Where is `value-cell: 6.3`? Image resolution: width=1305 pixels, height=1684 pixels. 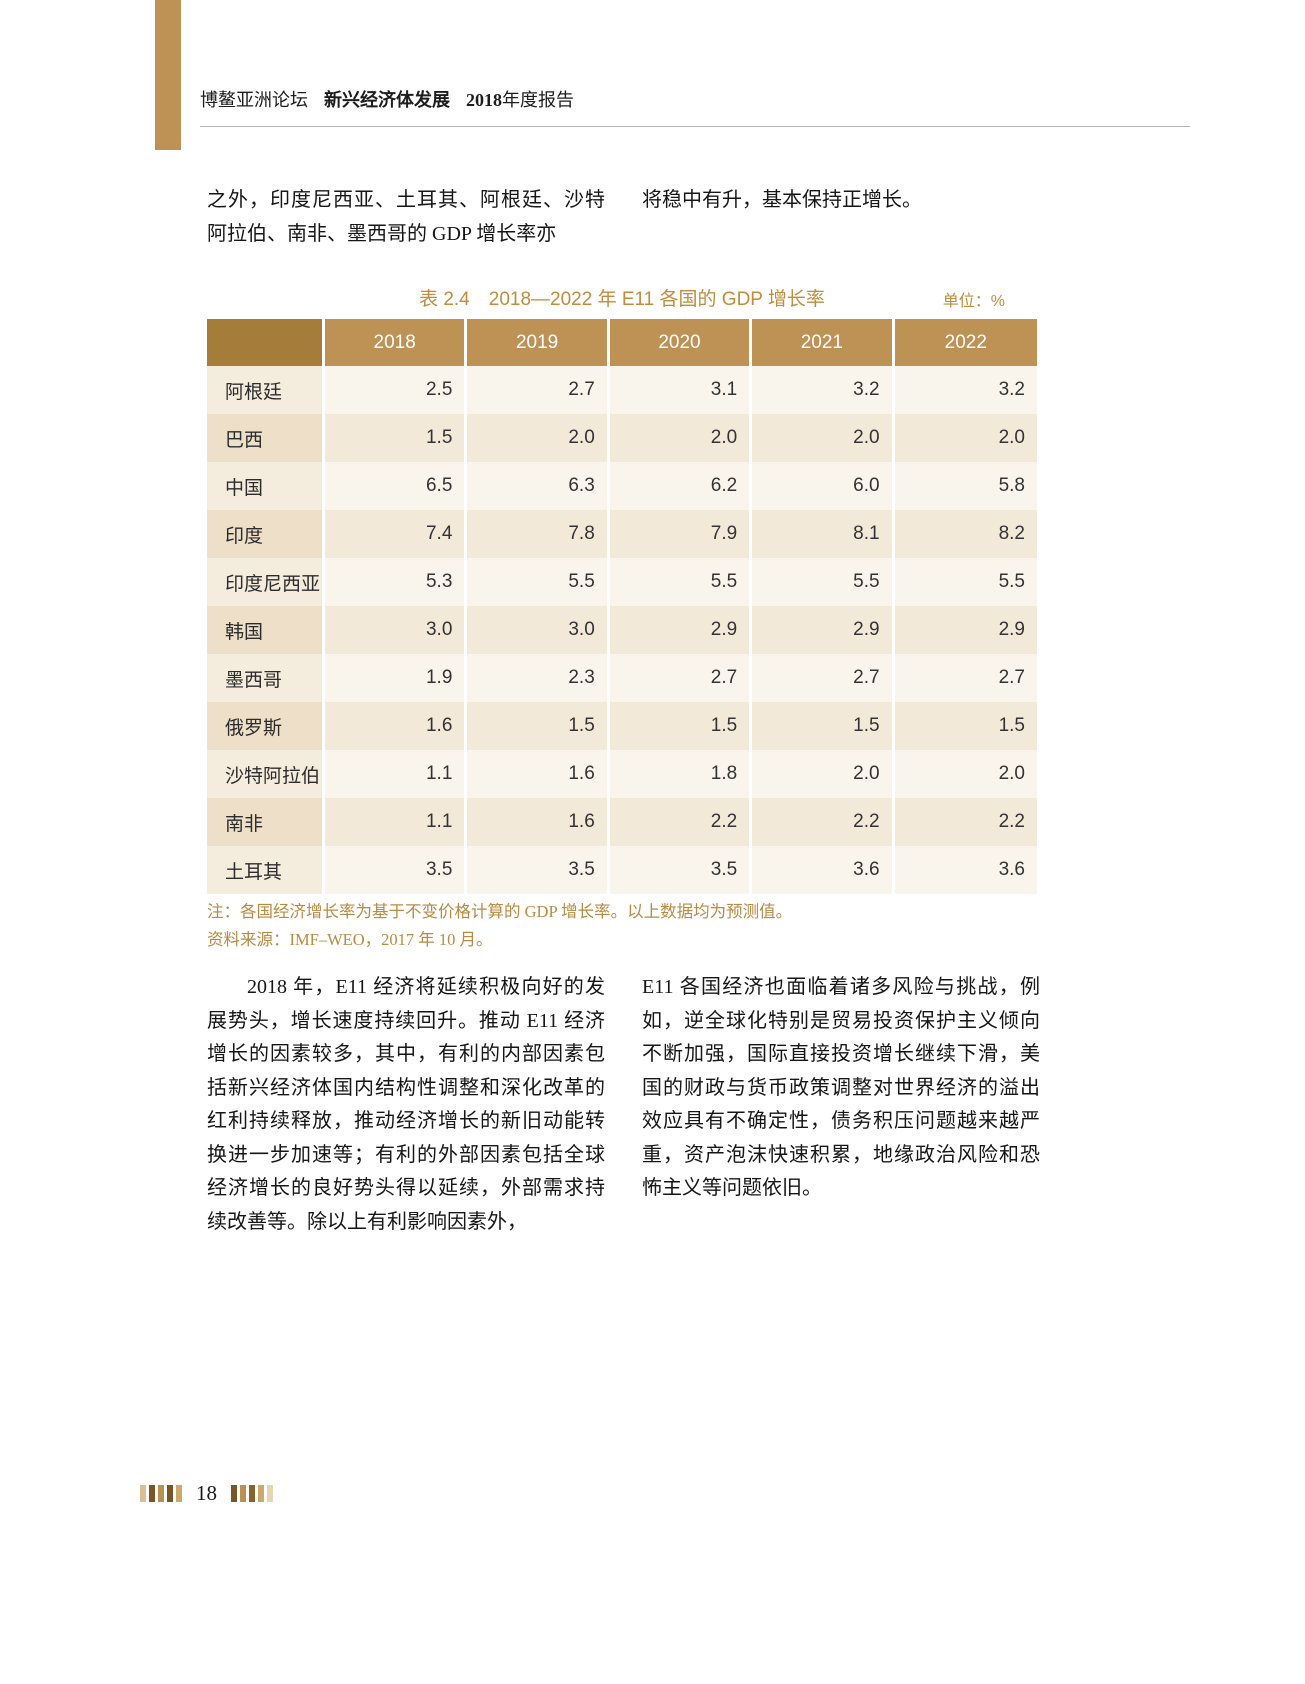 value-cell: 6.3 is located at coordinates (538, 486).